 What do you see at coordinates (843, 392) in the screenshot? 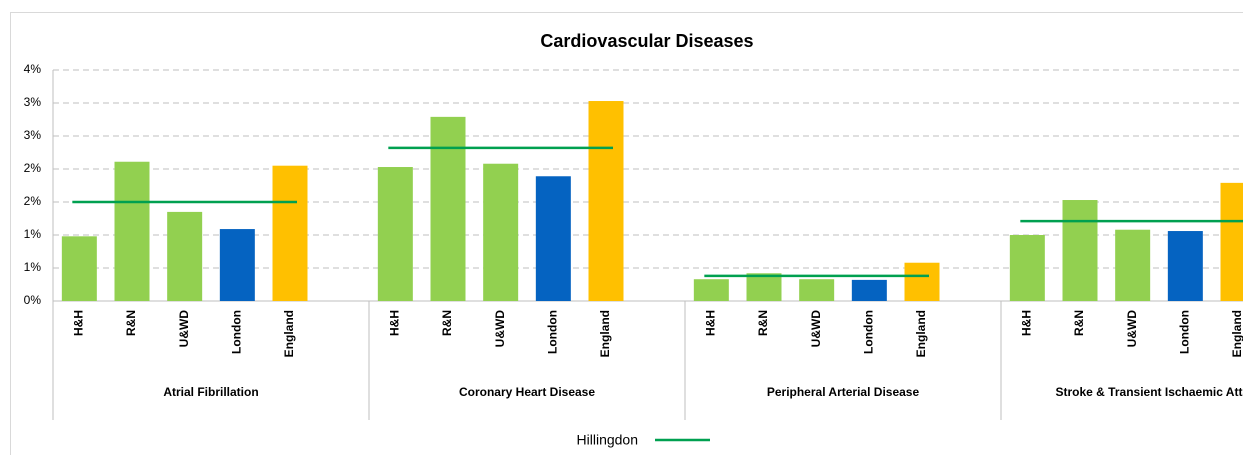
I see `group-label: Peripheral Arterial Disease` at bounding box center [843, 392].